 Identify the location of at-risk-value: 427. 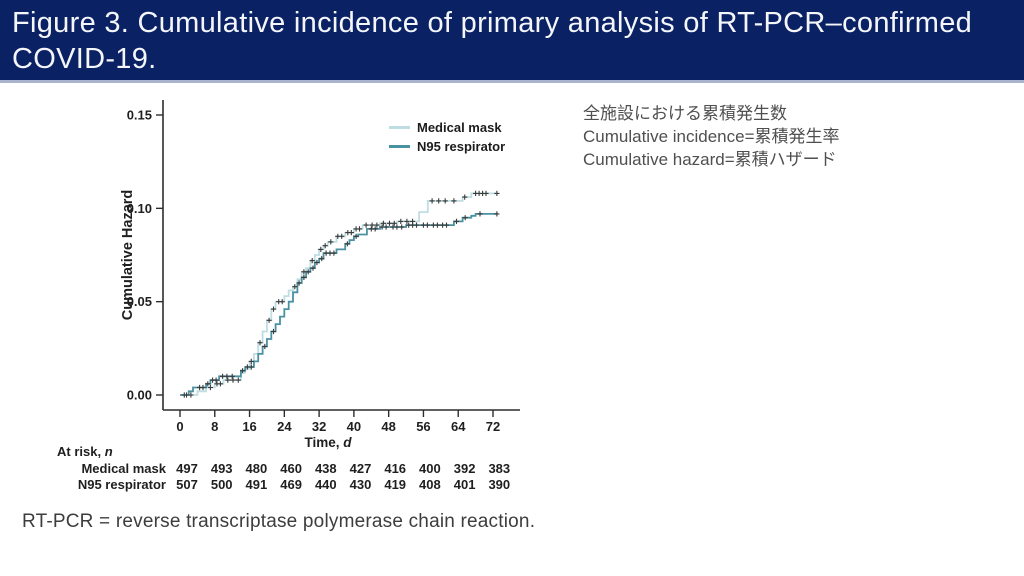
(360, 468).